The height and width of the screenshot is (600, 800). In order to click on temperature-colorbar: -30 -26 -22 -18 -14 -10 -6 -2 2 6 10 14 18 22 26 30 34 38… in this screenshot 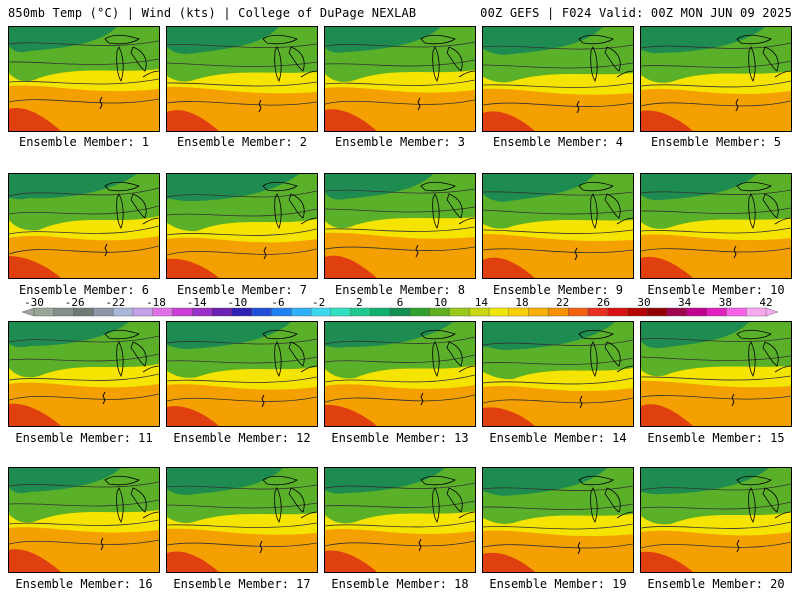, I will do `click(400, 306)`.